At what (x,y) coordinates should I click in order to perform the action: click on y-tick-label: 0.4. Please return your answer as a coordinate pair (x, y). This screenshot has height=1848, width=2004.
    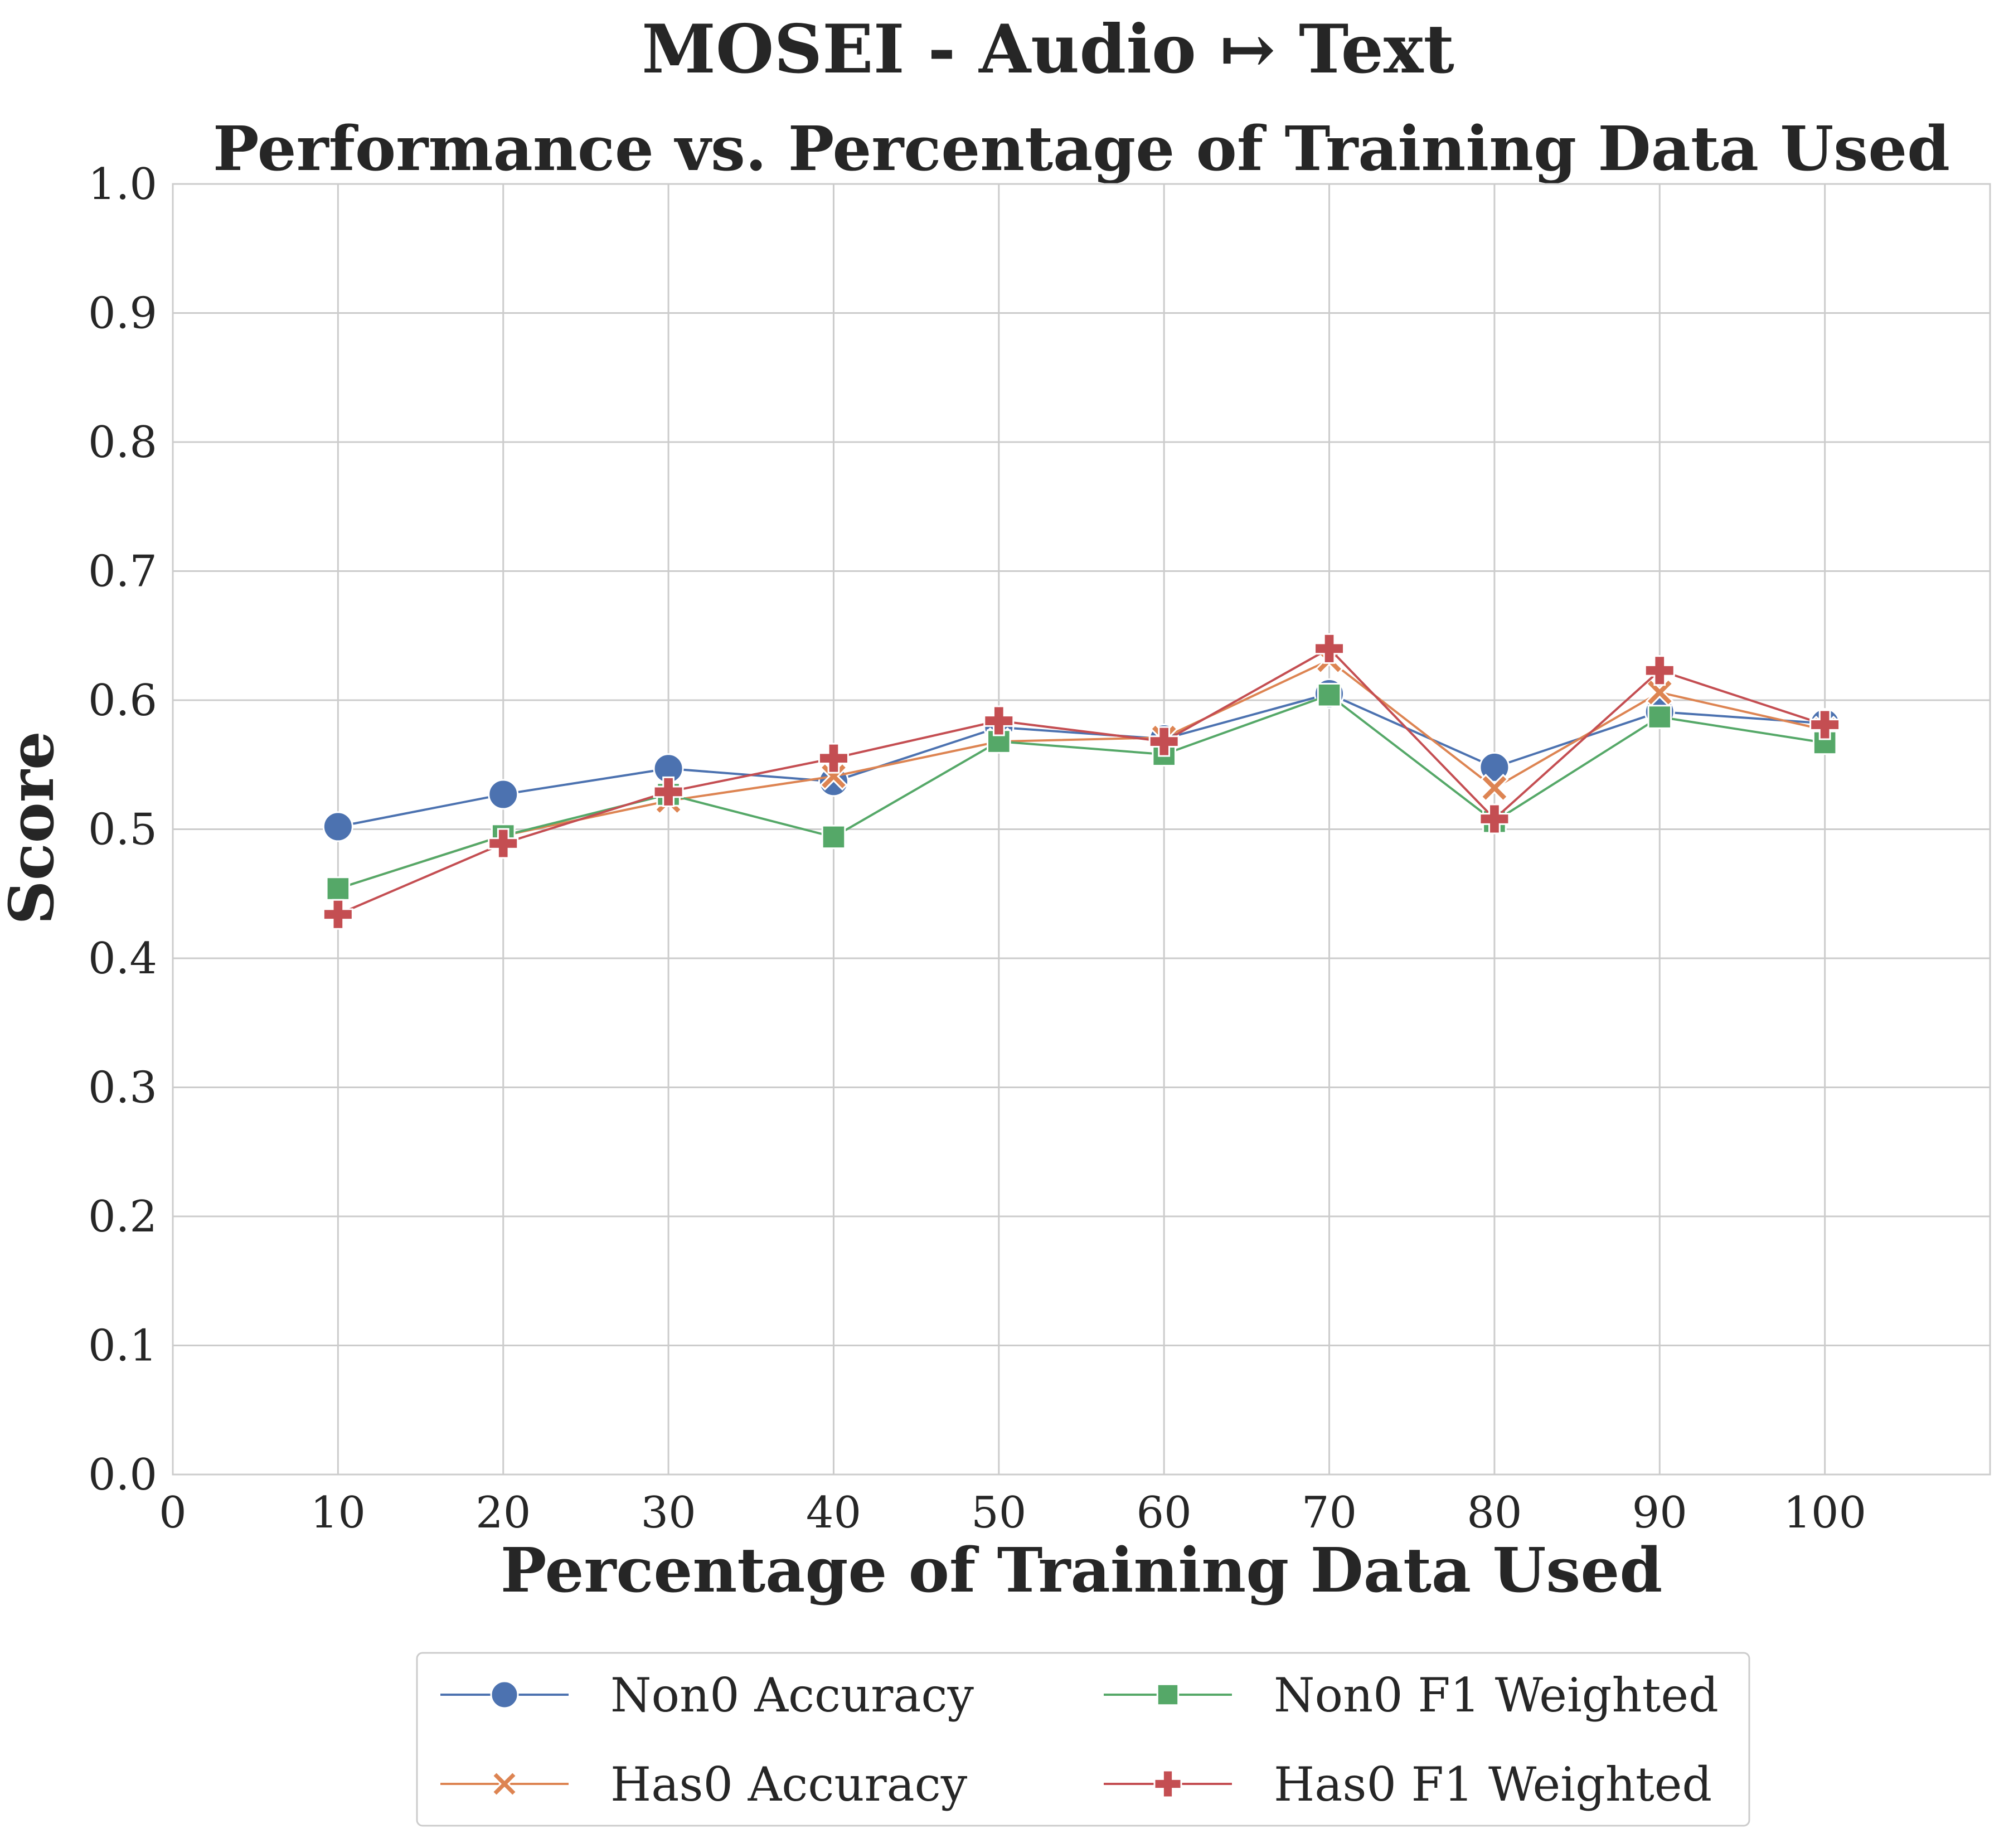
    Looking at the image, I should click on (122, 959).